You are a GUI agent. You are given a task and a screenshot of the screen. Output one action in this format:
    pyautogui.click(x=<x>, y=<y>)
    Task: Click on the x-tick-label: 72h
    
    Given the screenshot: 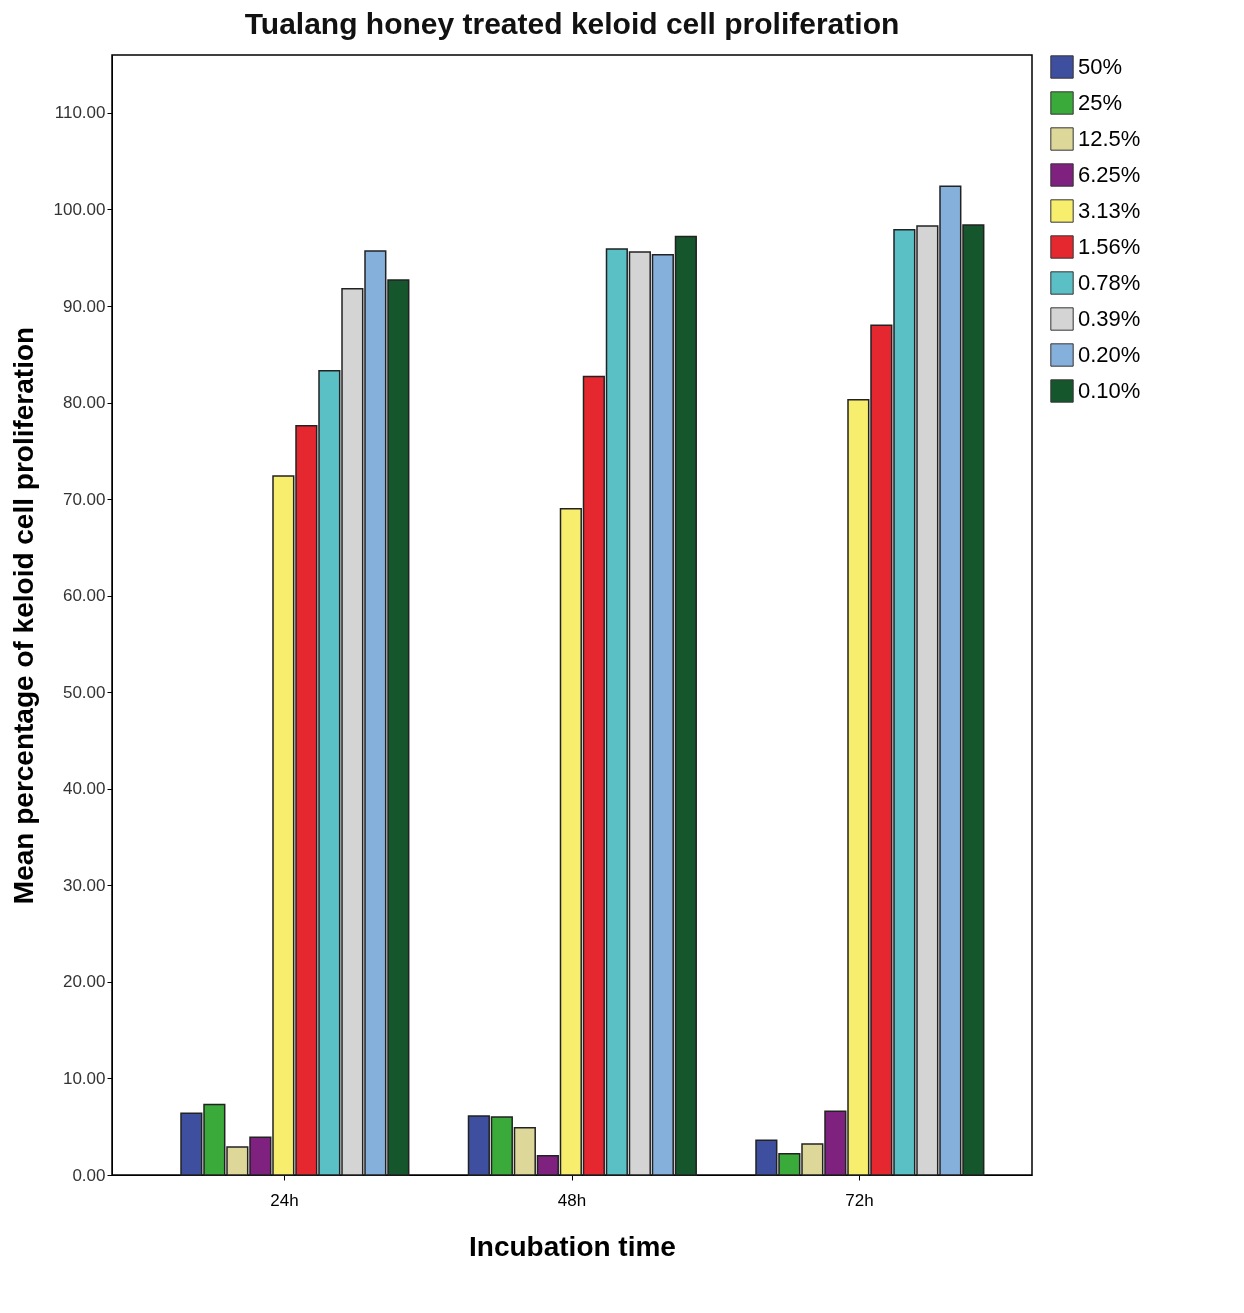 What is the action you would take?
    pyautogui.click(x=859, y=1200)
    